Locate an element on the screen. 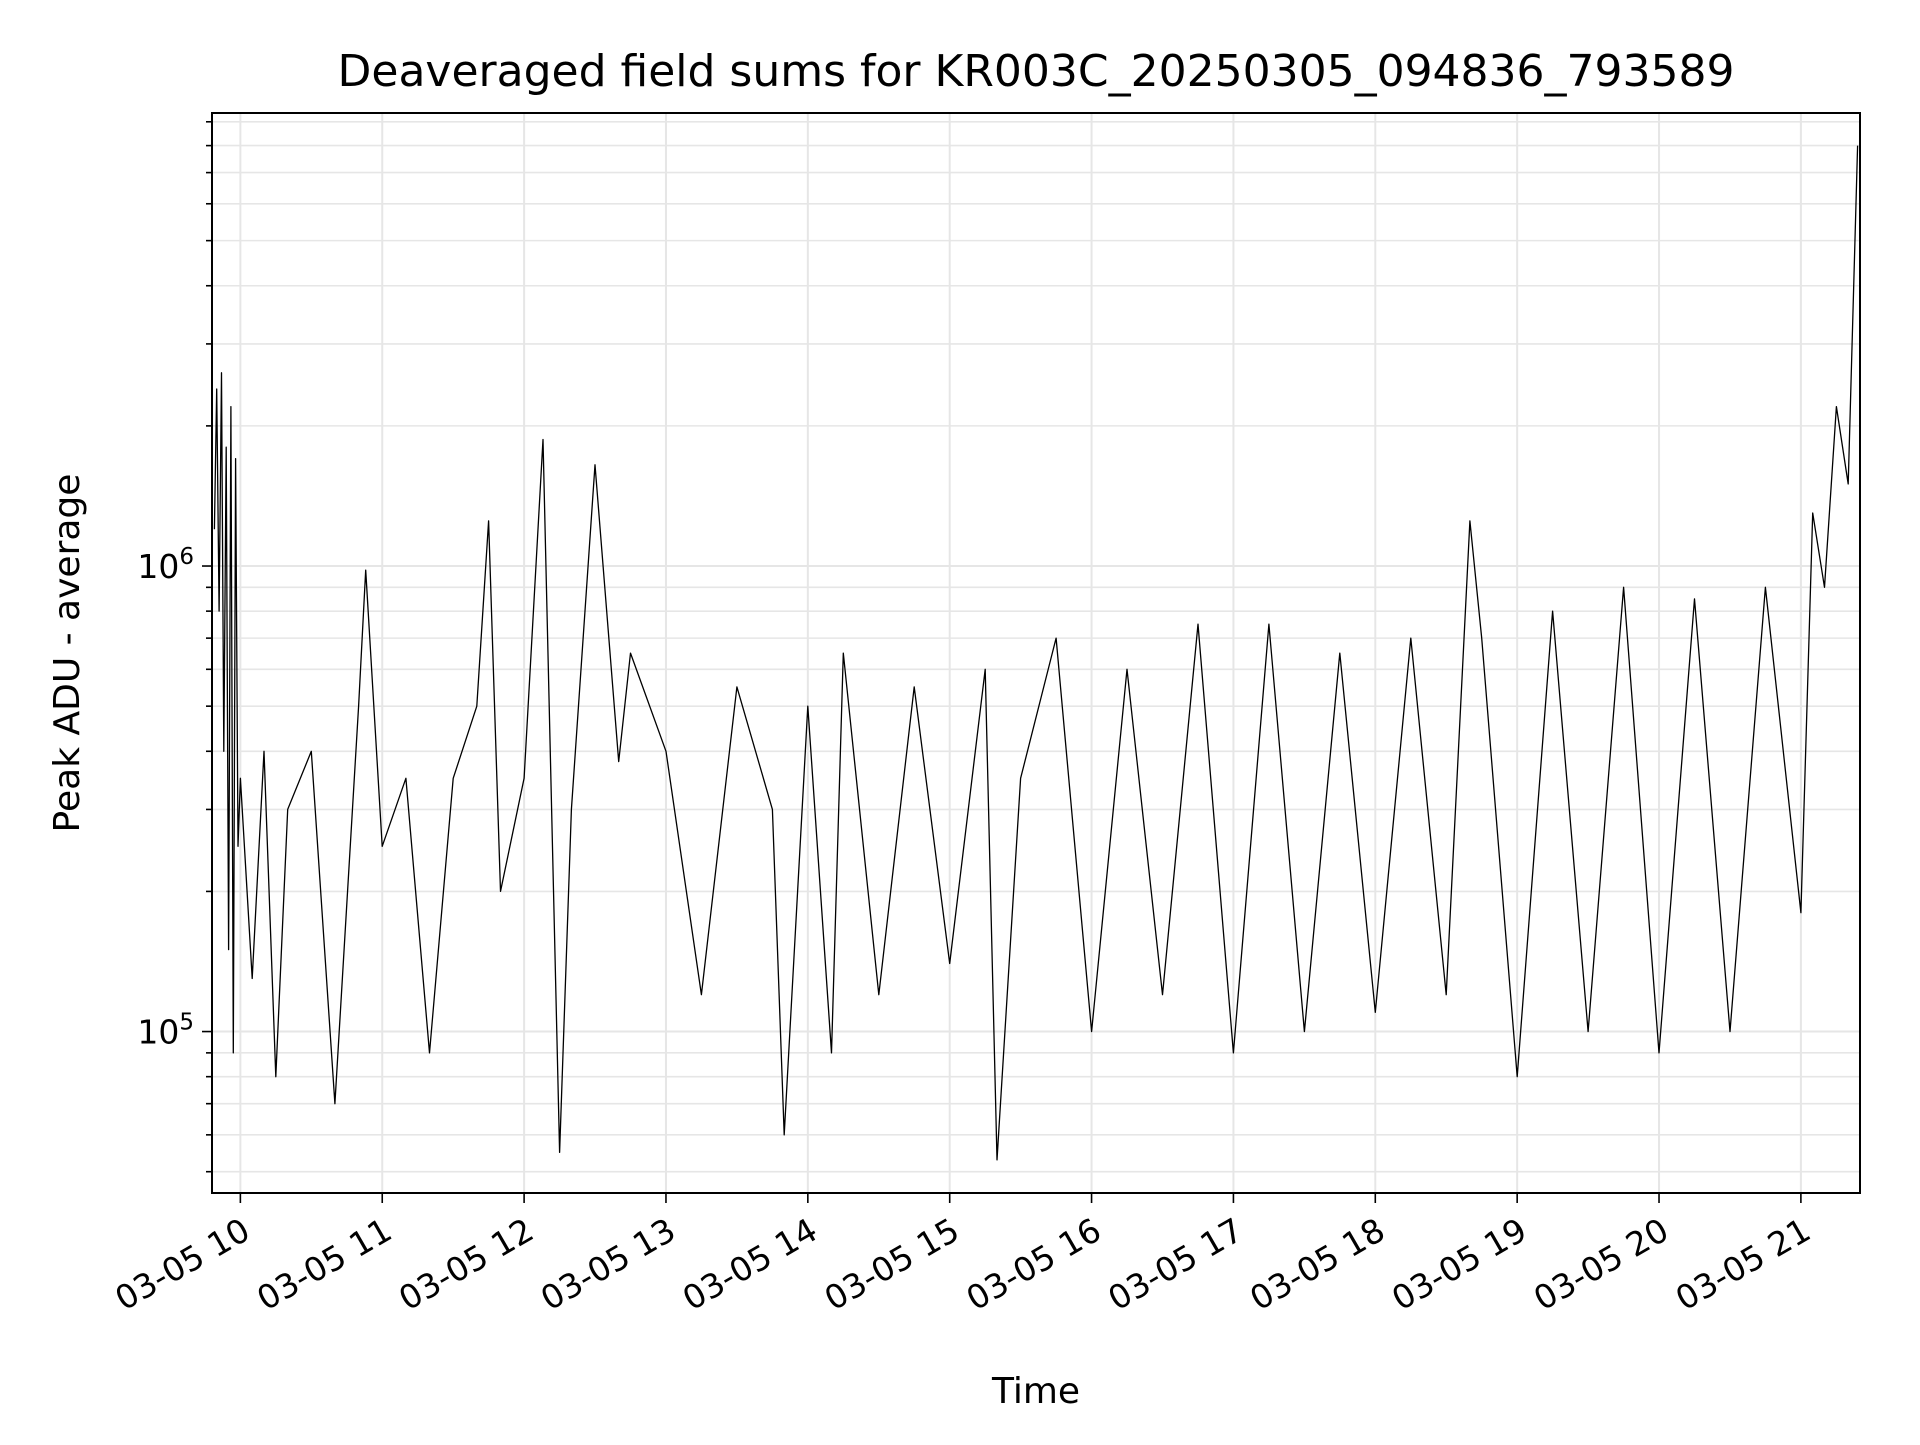  y-tick-exponent: 6 is located at coordinates (186, 557).